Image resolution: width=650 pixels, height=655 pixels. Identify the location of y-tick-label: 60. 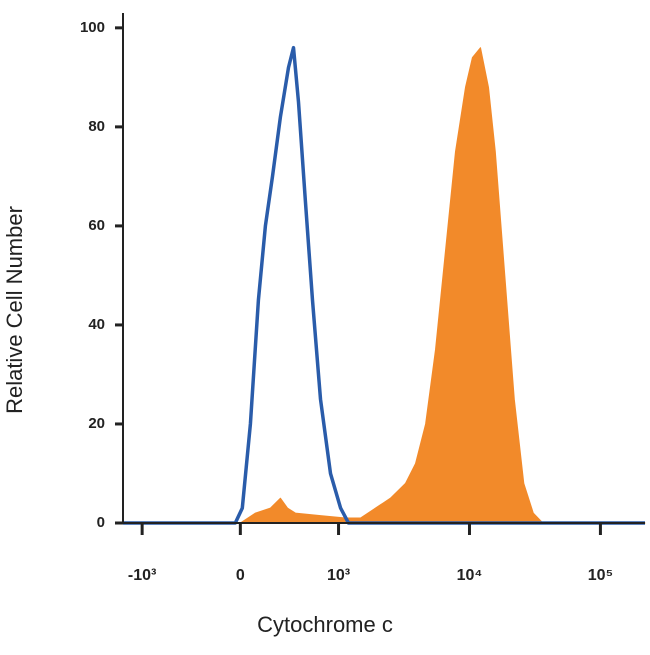
(96, 225).